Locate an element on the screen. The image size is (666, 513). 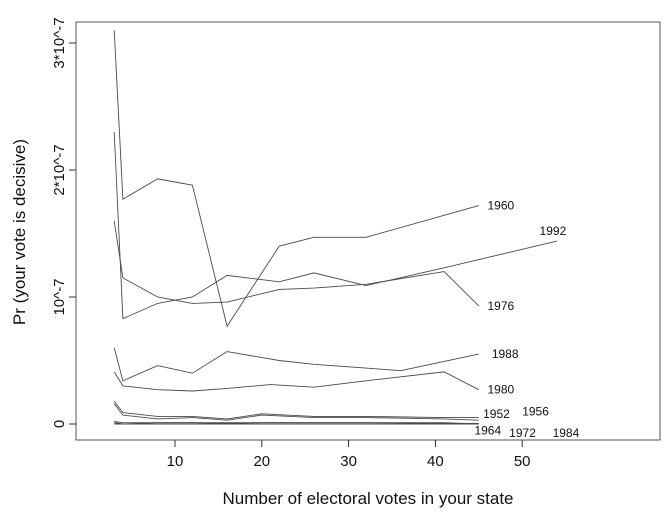
series-line-1956 is located at coordinates (296, 412).